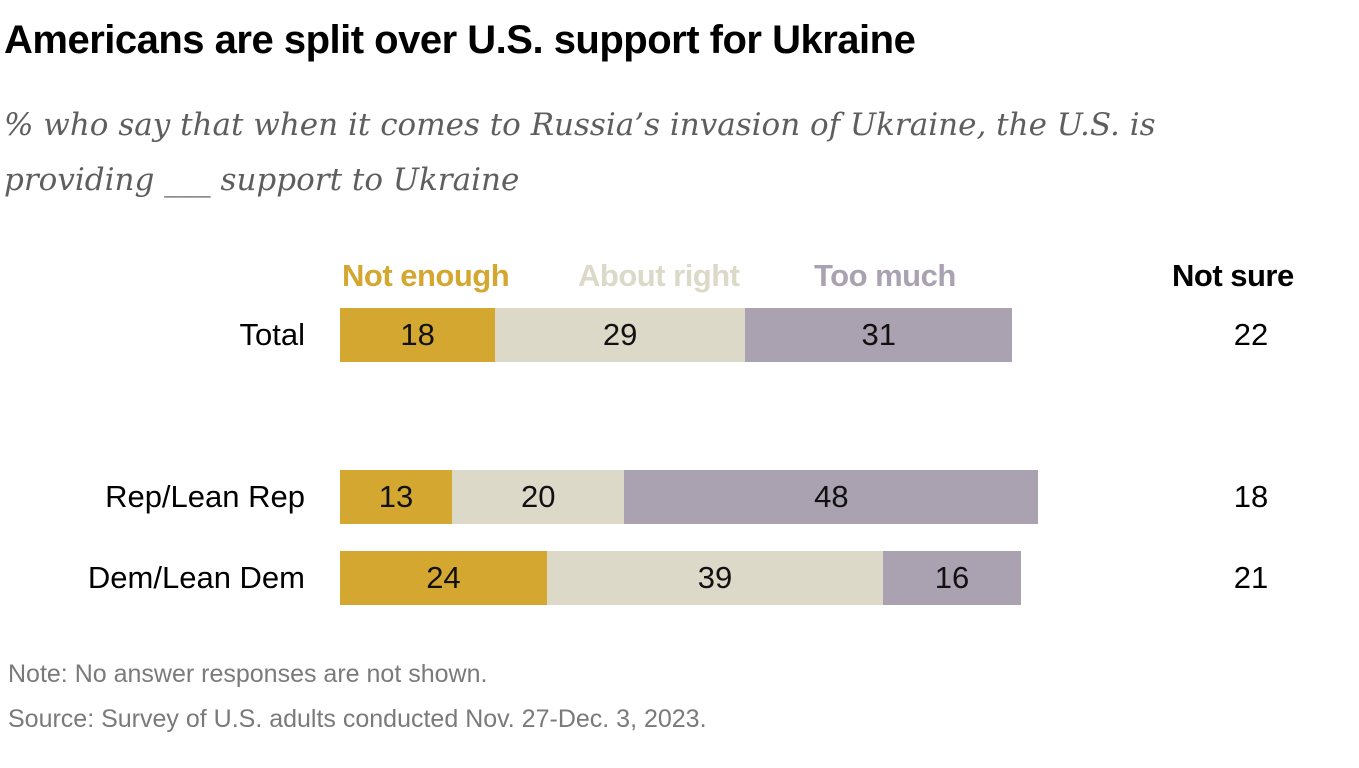 The image size is (1359, 768). I want to click on bar-segment-too-much: 16, so click(952, 578).